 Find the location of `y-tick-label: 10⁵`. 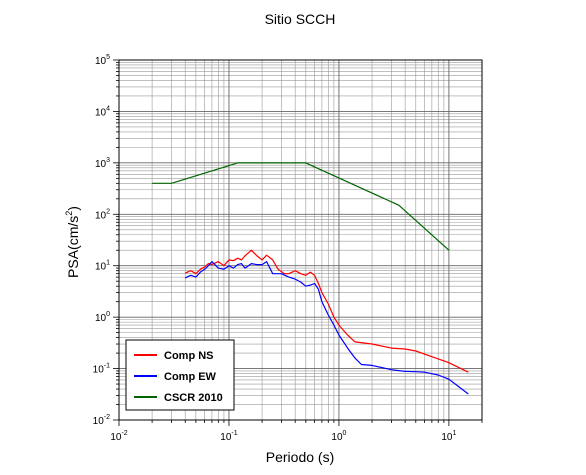

y-tick-label: 10⁵ is located at coordinates (102, 60).